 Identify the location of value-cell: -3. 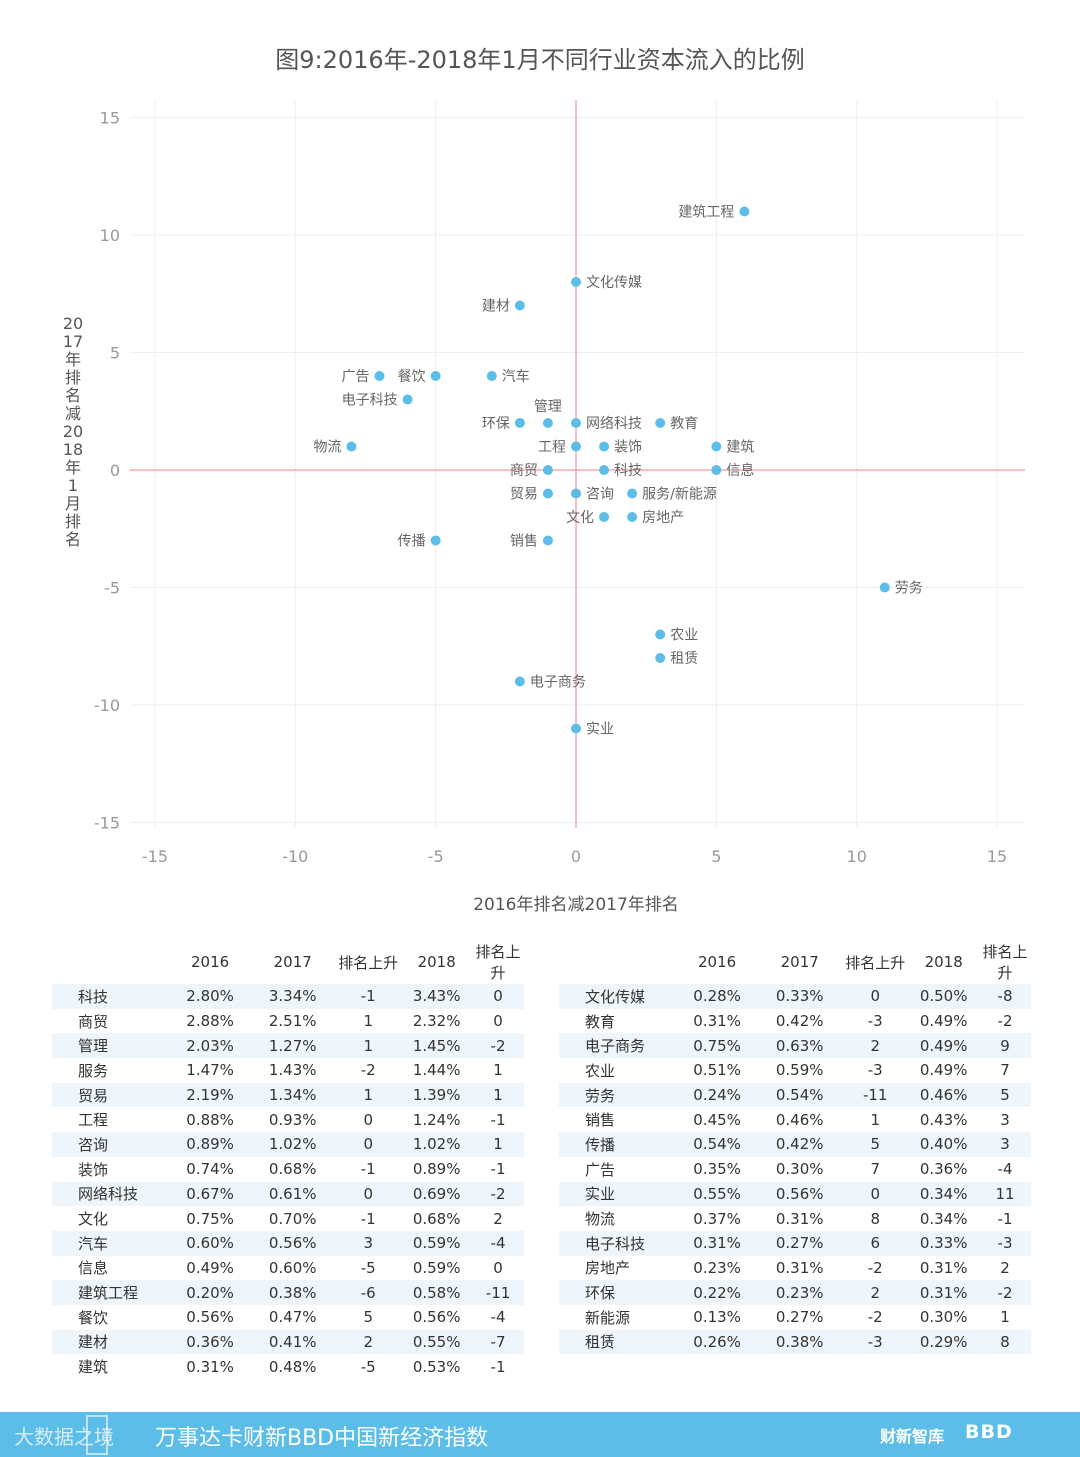
(875, 1342).